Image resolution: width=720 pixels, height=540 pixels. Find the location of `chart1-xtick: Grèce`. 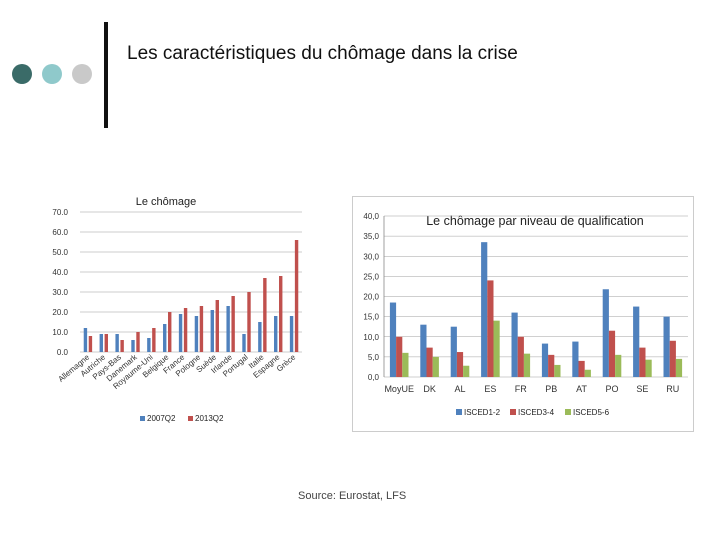

chart1-xtick: Grèce is located at coordinates (286, 362).